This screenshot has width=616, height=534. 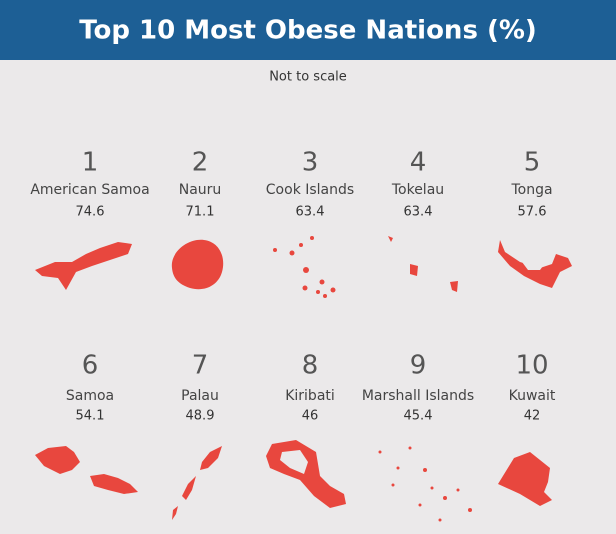 I want to click on obesity-value: 48.9, so click(x=200, y=416).